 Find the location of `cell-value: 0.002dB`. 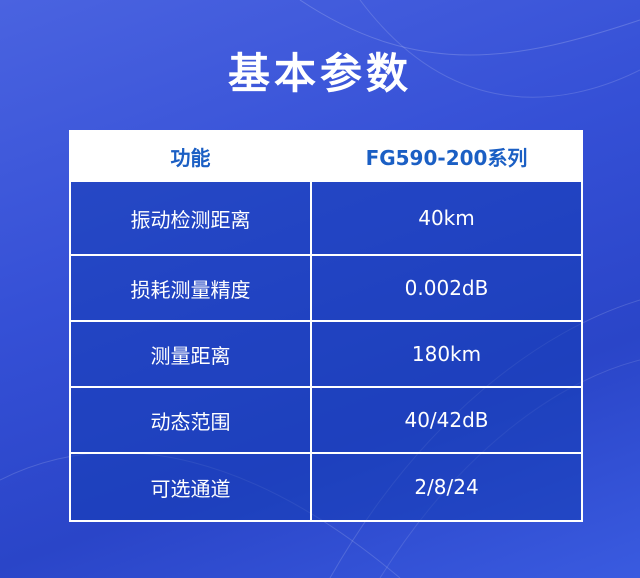

cell-value: 0.002dB is located at coordinates (446, 288).